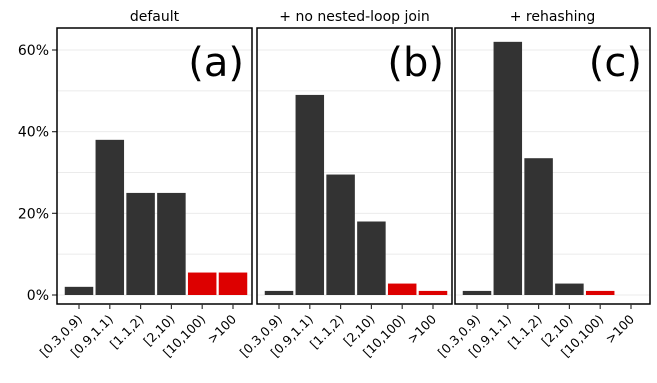  What do you see at coordinates (33, 51) in the screenshot?
I see `y-tick-label: 60%` at bounding box center [33, 51].